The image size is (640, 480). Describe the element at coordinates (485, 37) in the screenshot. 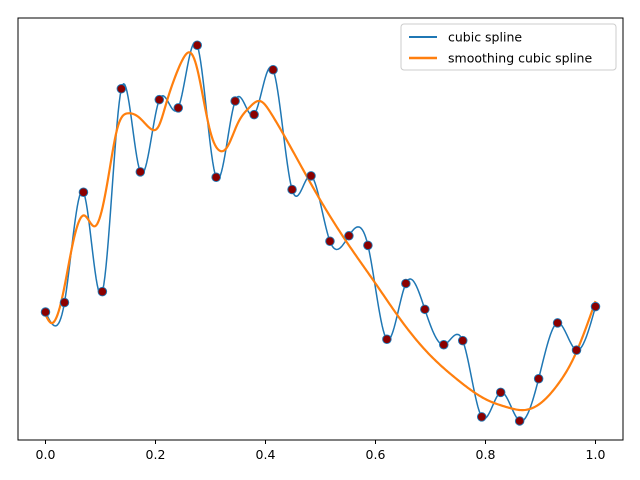

I see `legend-label-cubic-spline: cubic spline` at that location.